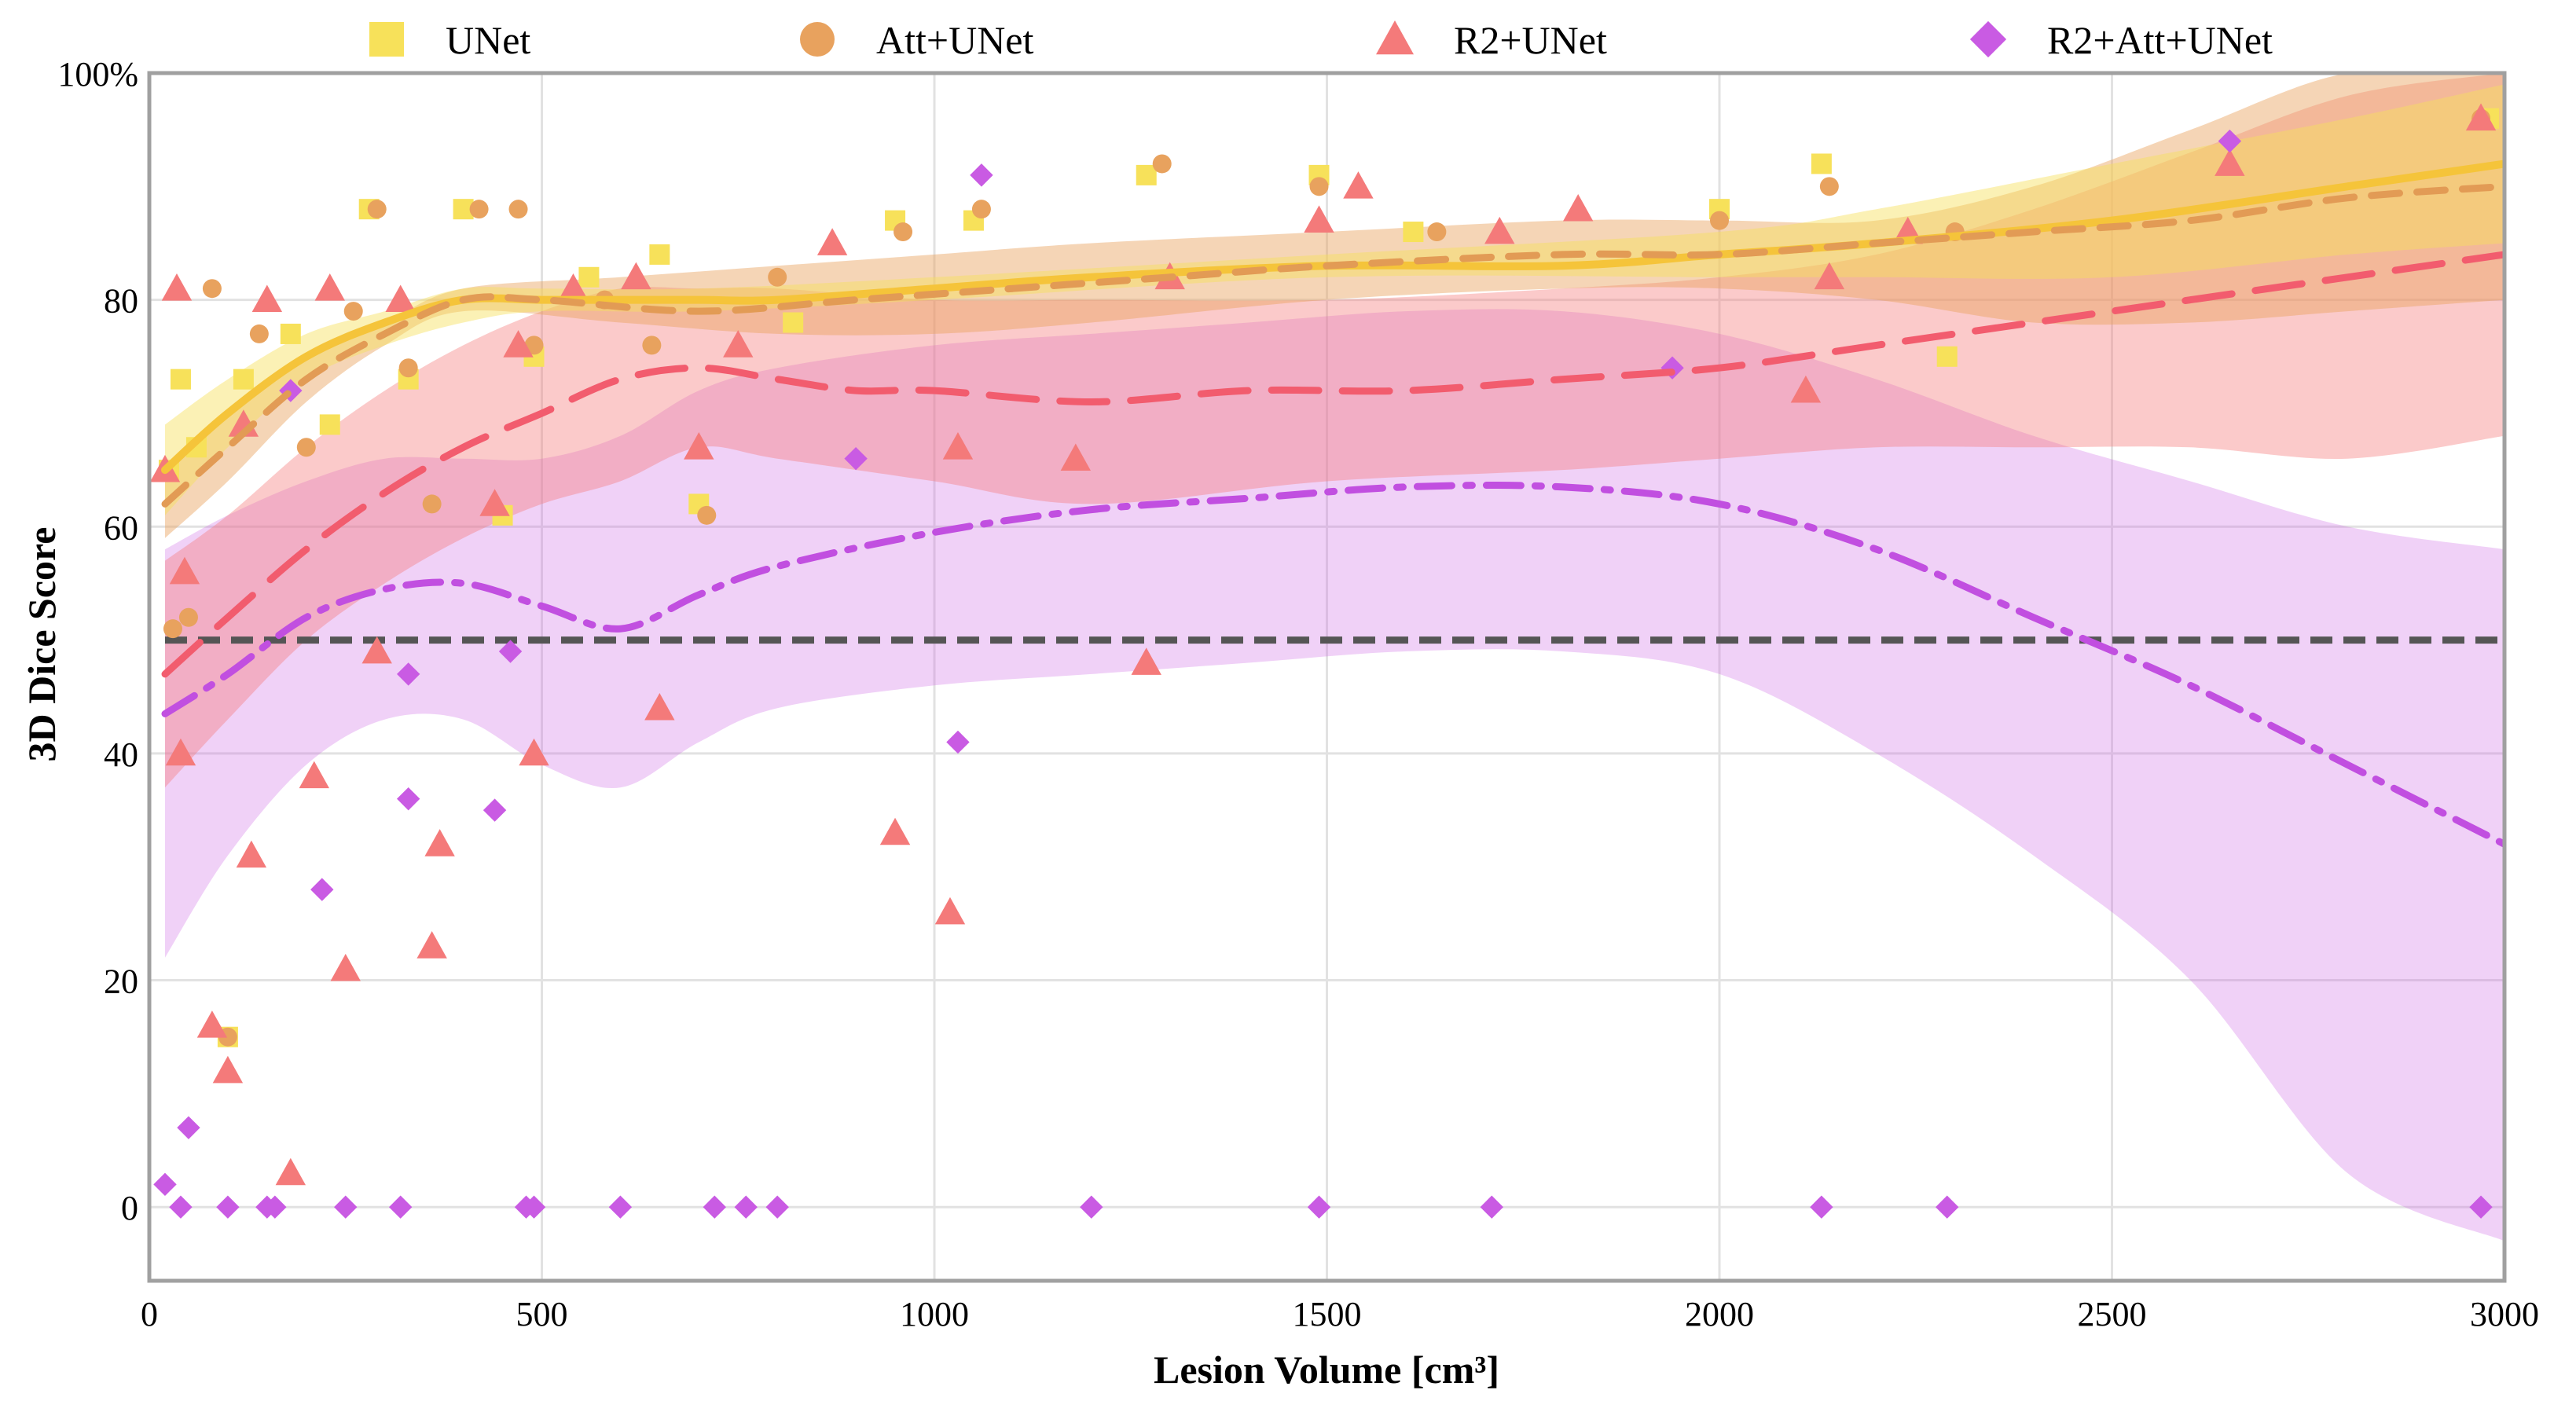 The image size is (2576, 1423). I want to click on legend-item-r2-att-unet: R2+Att+UNet, so click(2121, 40).